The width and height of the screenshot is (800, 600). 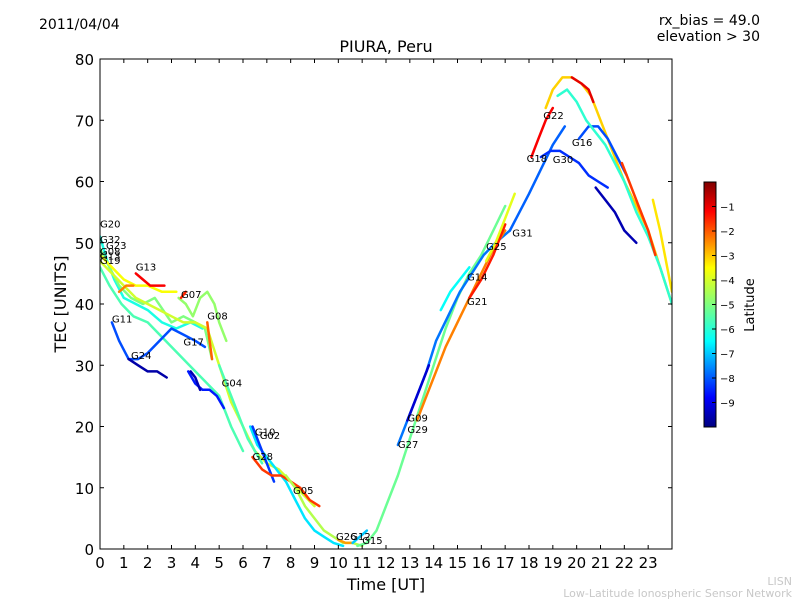 I want to click on satellite-label-g15: G15, so click(x=372, y=541).